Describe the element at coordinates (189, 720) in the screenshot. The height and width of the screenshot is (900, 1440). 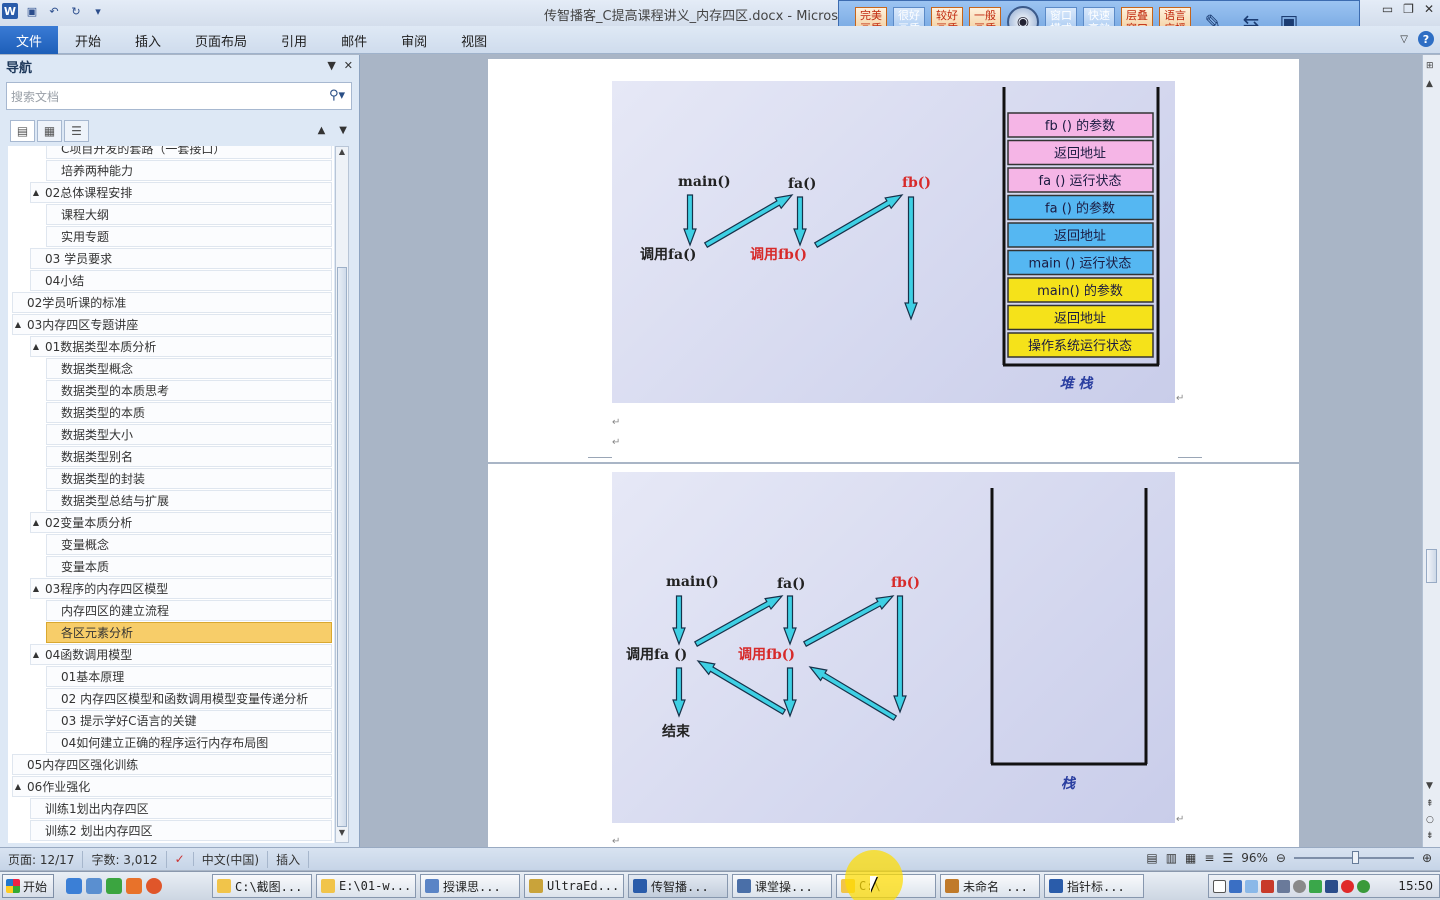
I see `nav-heading-item: 03 提示学好C语言的关键` at that location.